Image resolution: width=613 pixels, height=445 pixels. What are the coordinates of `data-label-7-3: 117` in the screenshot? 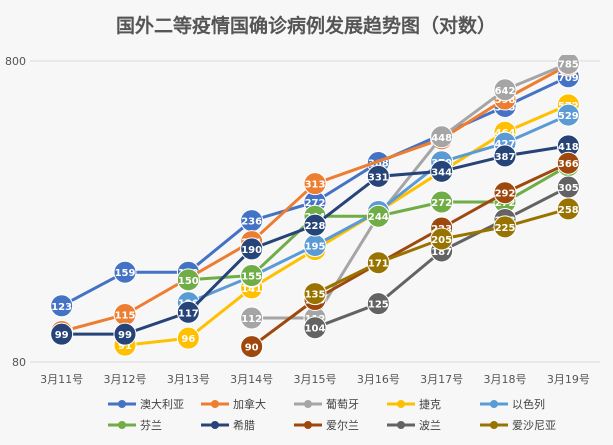 It's located at (188, 313).